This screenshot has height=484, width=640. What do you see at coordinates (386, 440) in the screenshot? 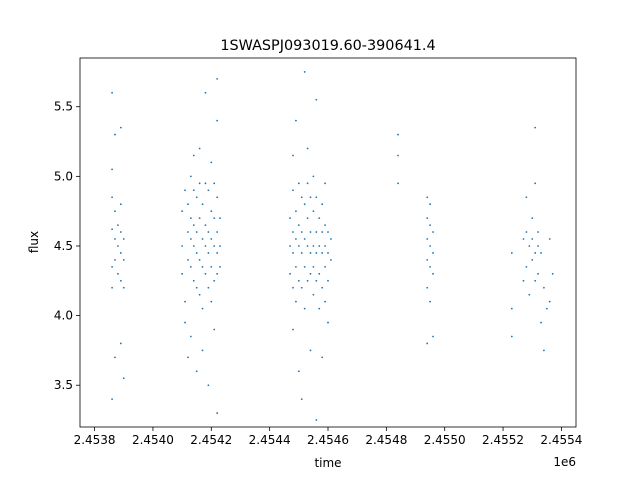
I see `x-tick-label: 2.4548` at bounding box center [386, 440].